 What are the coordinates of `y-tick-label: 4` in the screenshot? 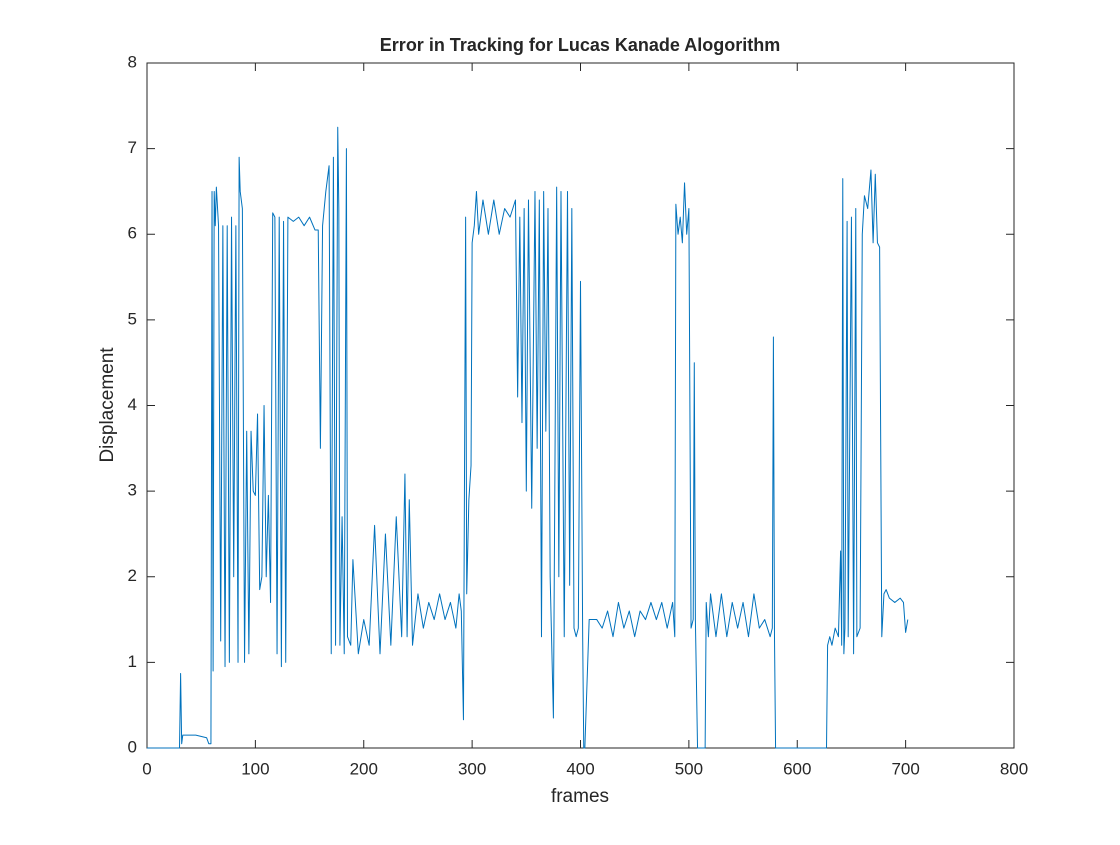 It's located at (132, 404).